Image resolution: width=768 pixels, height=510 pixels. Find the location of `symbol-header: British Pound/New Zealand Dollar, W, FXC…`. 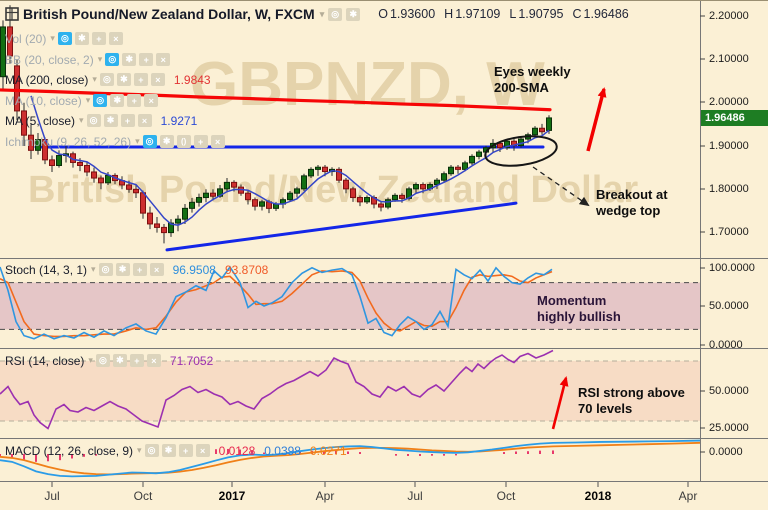

symbol-header: British Pound/New Zealand Dollar, W, FXC… is located at coordinates (317, 14).